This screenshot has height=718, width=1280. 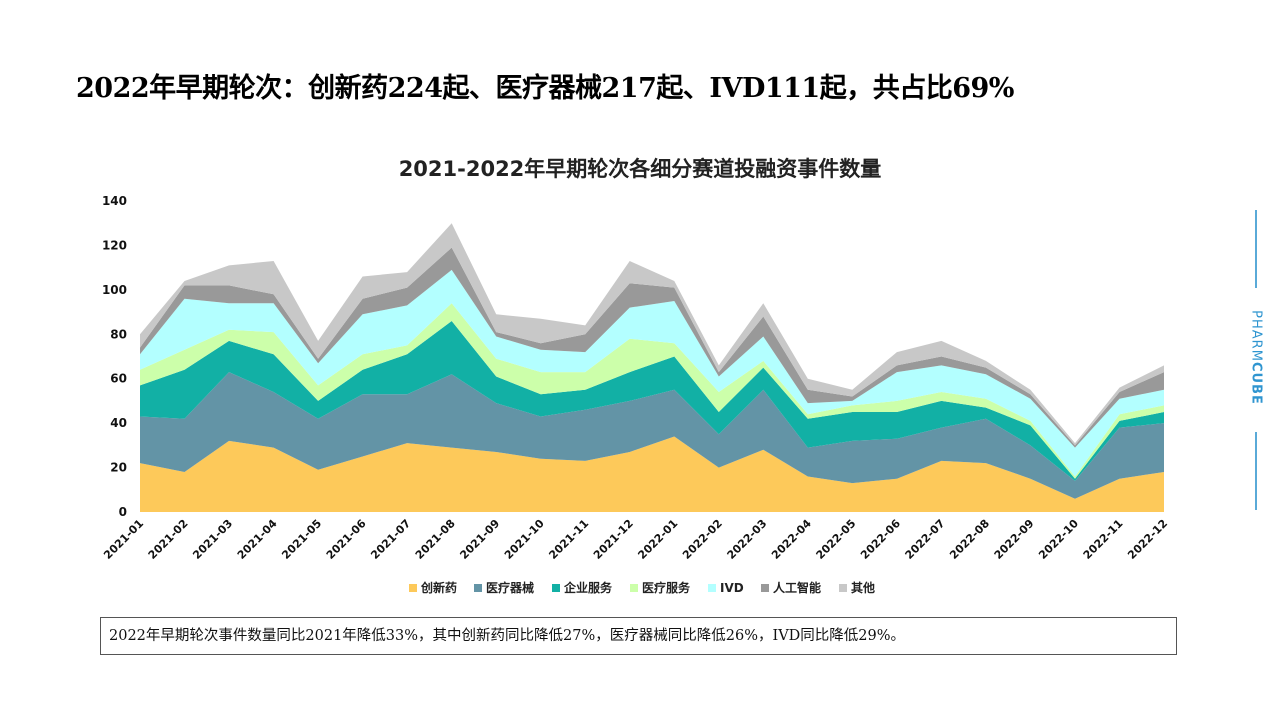 I want to click on x-tick-label: 2022-01, so click(x=657, y=539).